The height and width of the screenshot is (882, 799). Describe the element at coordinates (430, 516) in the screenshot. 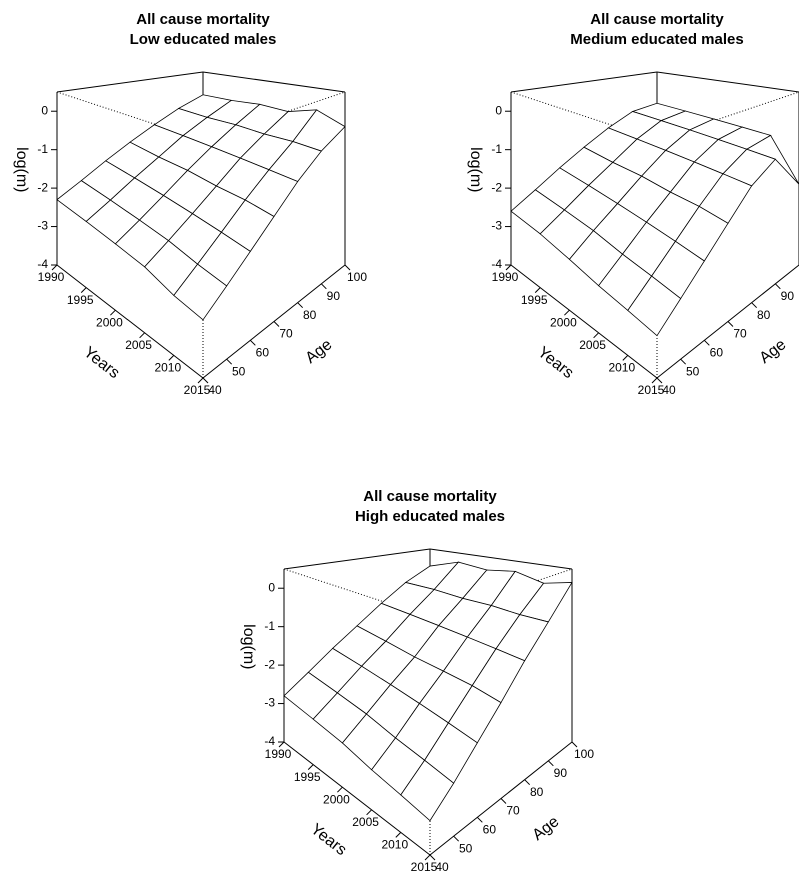

I see `chart-subtitle: High educated males` at that location.